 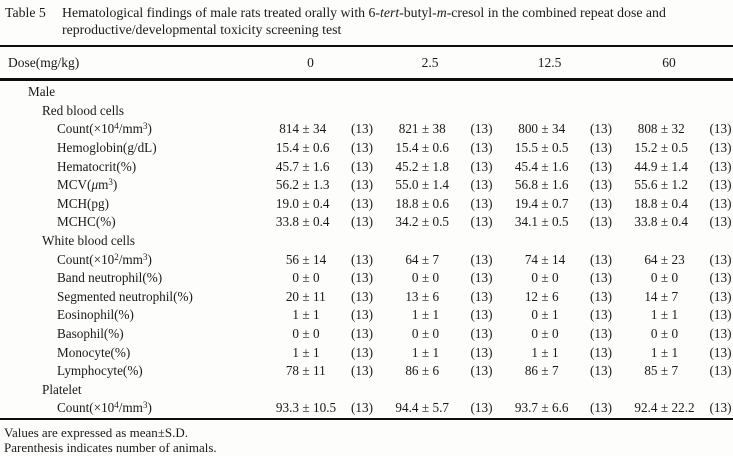 What do you see at coordinates (440, 185) in the screenshot?
I see `sd-value: 1.4` at bounding box center [440, 185].